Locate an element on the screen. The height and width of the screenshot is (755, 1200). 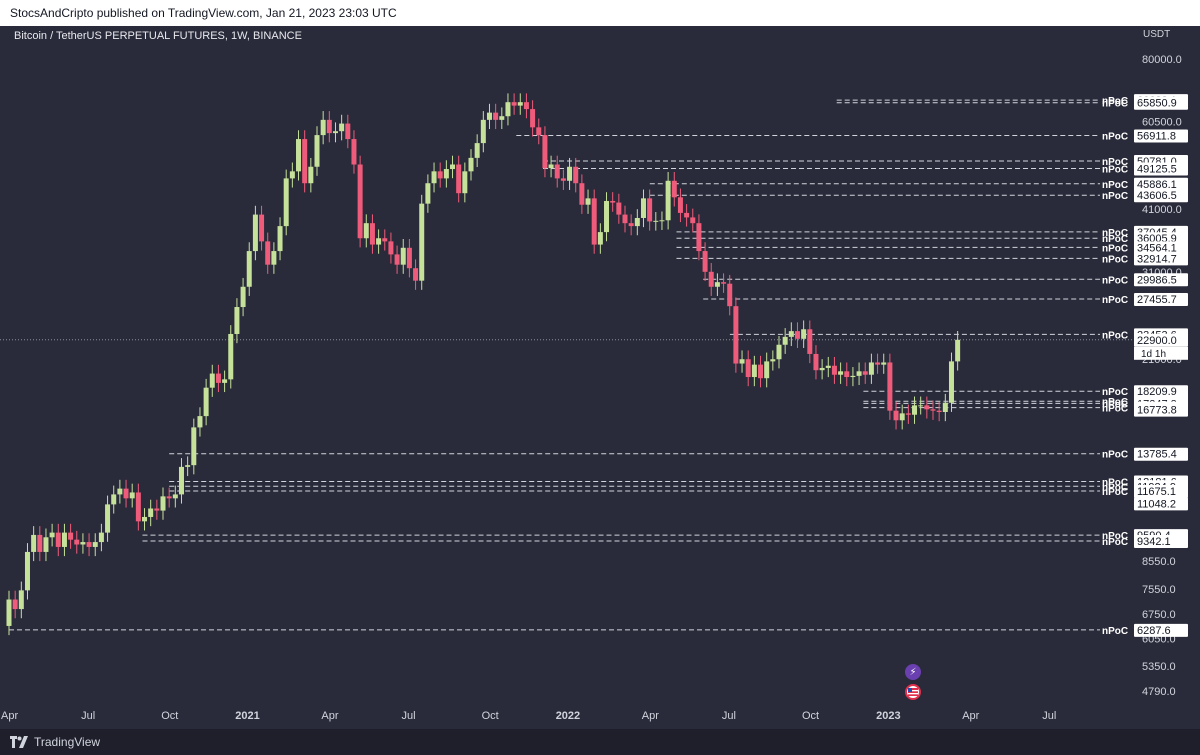
time-axis-tick: 2023 is located at coordinates (888, 716).